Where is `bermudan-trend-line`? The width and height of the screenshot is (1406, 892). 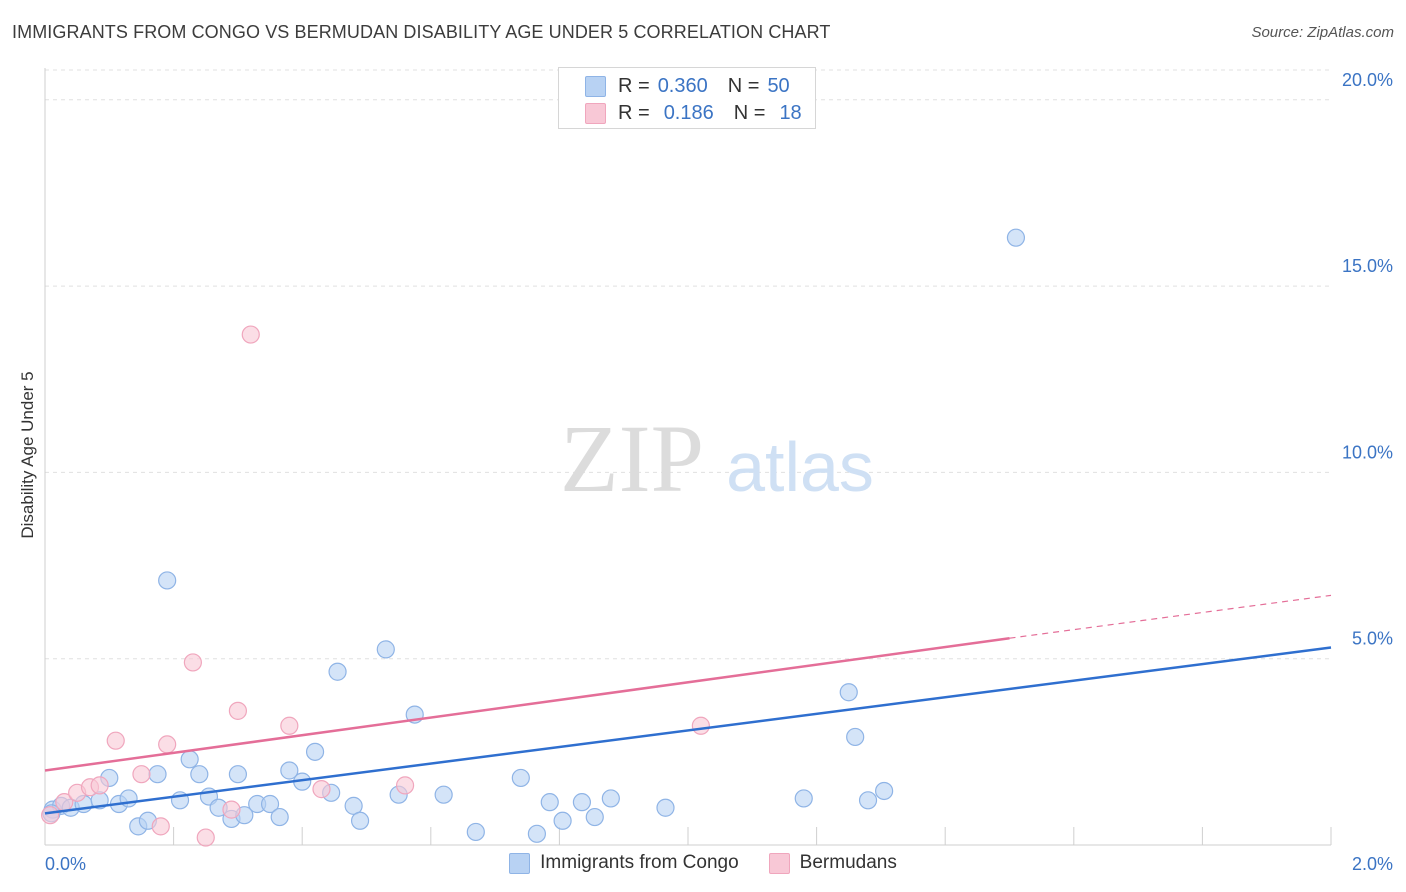
bermudan-trend-line is located at coordinates (527, 704).